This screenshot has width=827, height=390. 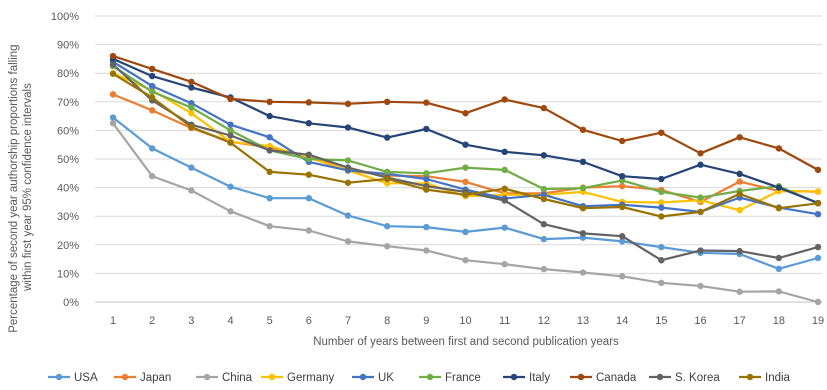 I want to click on legend-item: UK, so click(x=373, y=378).